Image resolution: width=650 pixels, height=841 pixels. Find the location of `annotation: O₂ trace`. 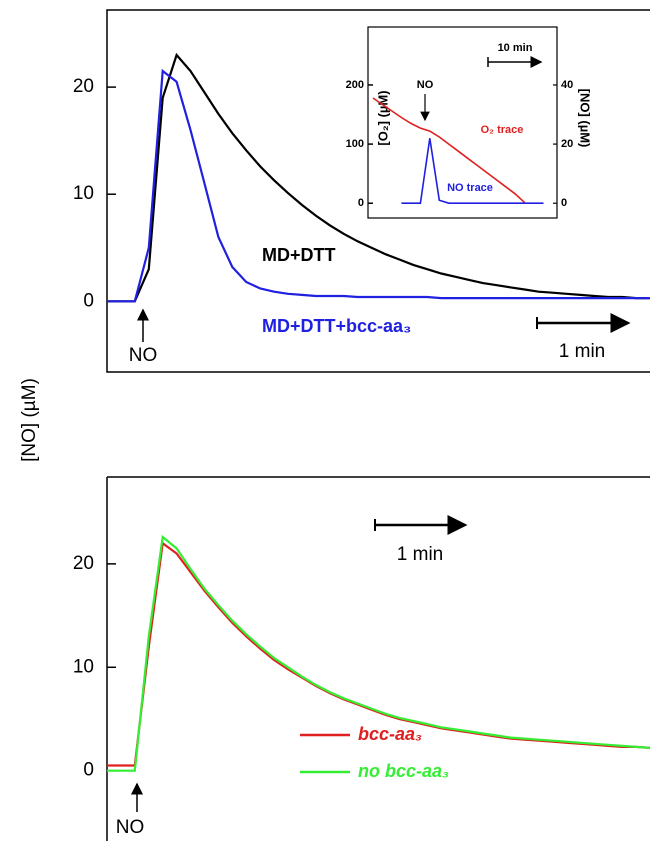

annotation: O₂ trace is located at coordinates (502, 130).